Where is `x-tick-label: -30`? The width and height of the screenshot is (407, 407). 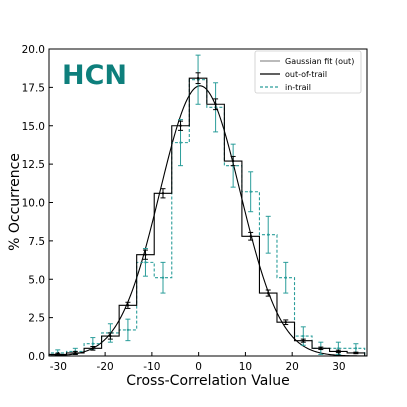 x-tick-label: -30 is located at coordinates (58, 367).